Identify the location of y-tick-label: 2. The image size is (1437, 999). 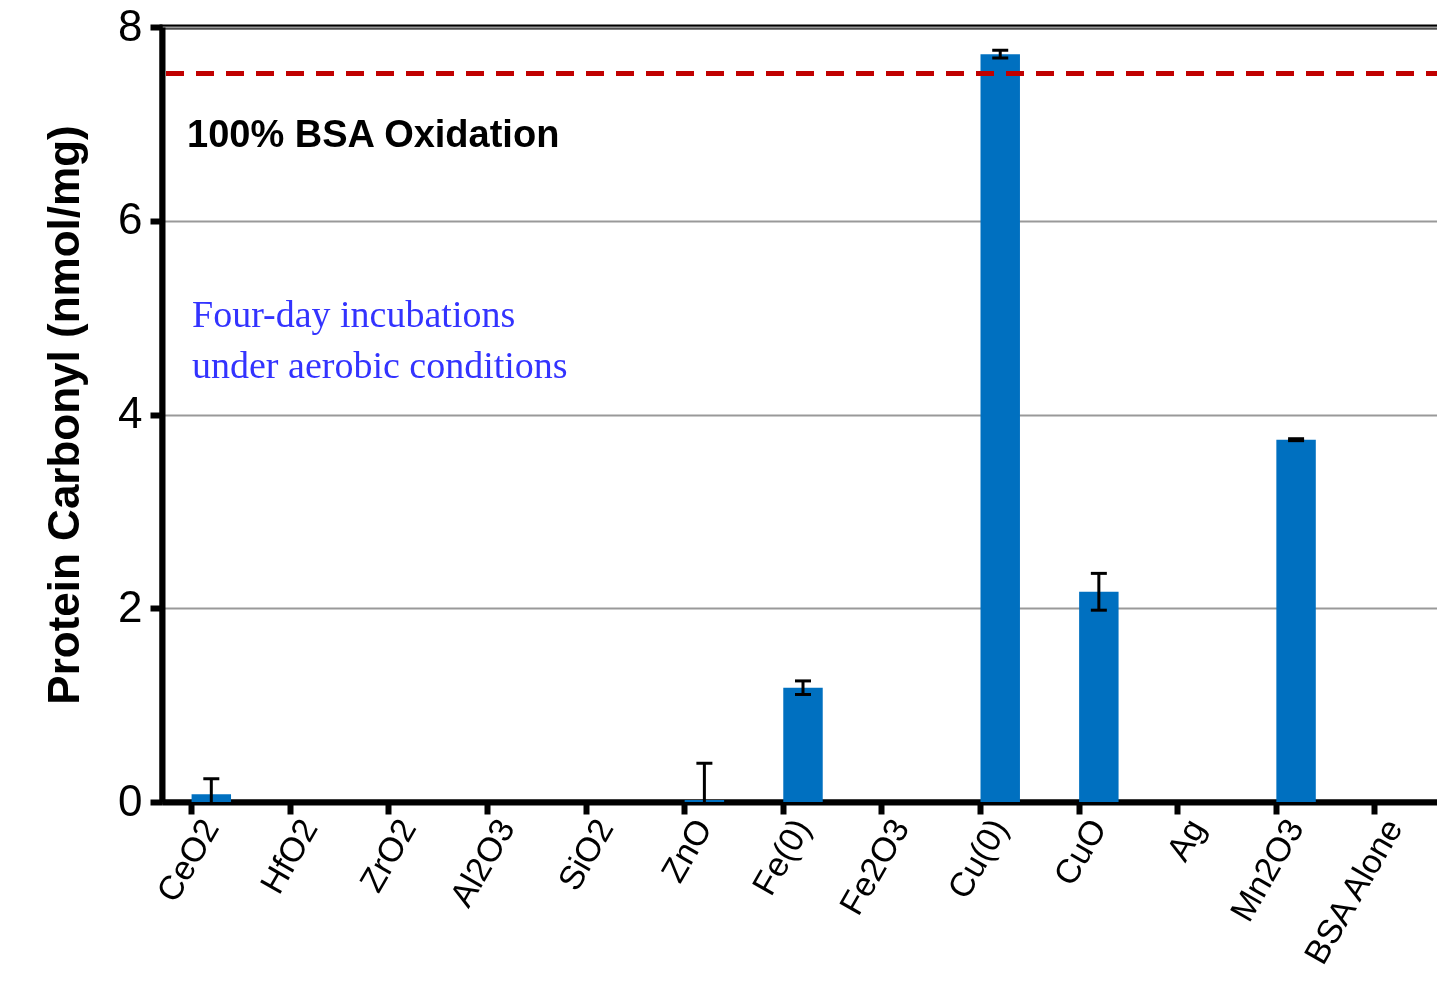
(130, 606).